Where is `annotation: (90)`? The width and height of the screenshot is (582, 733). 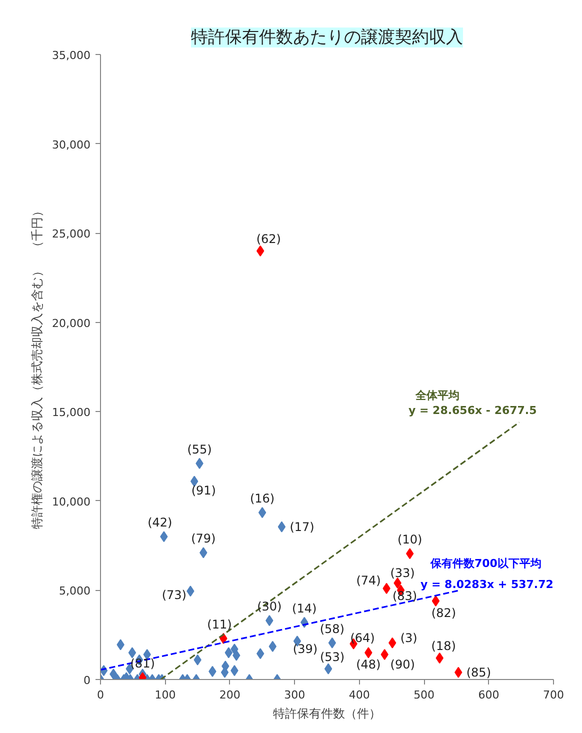
annotation: (90) is located at coordinates (402, 665).